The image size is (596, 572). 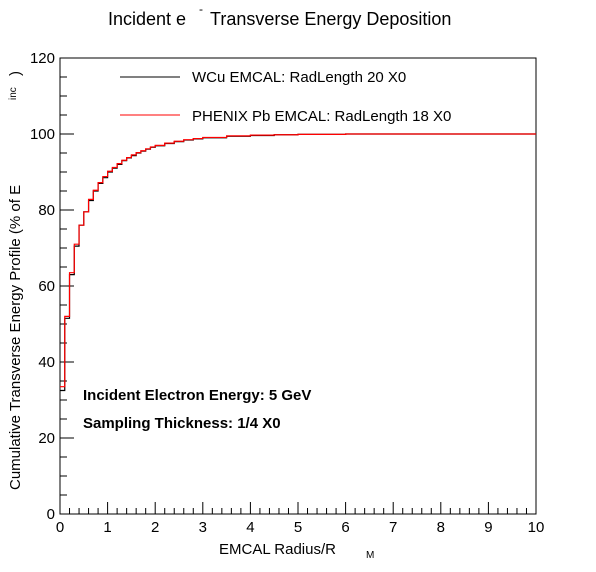 What do you see at coordinates (46, 210) in the screenshot?
I see `y-tick-label: 80` at bounding box center [46, 210].